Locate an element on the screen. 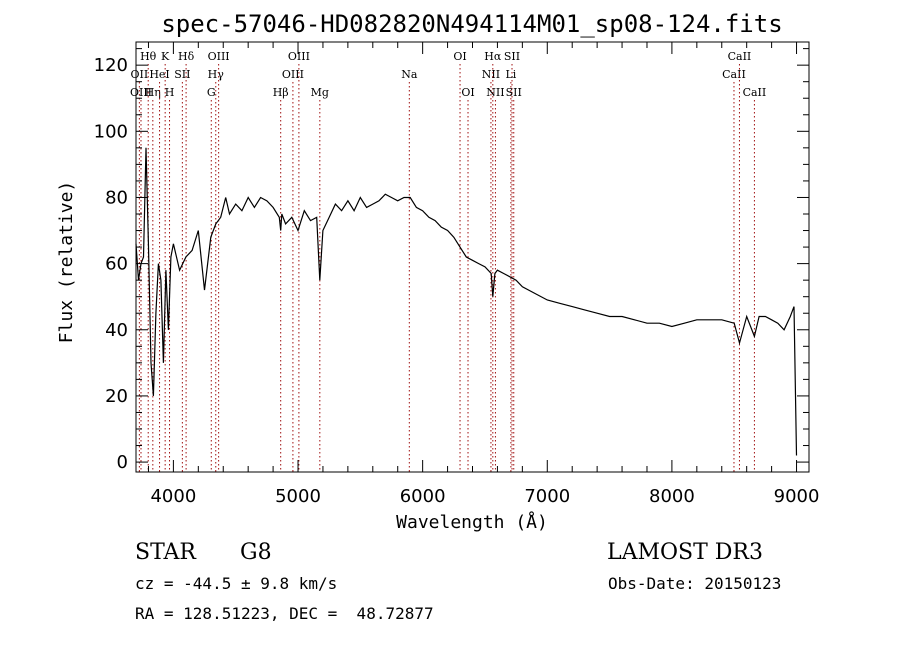 The height and width of the screenshot is (649, 900). survey-name: LAMOST DR3 is located at coordinates (685, 552).